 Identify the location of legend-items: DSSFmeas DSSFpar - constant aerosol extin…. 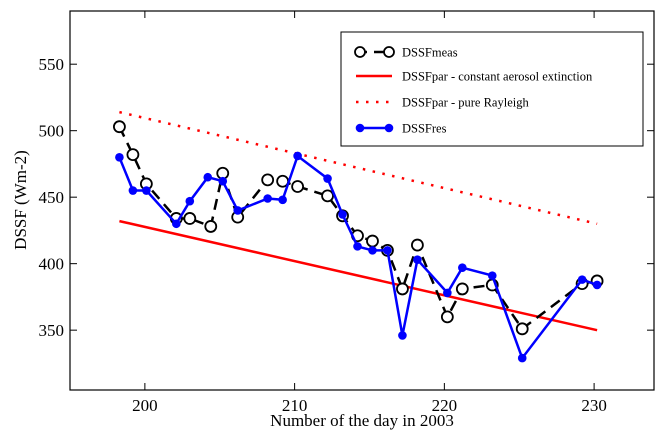
(473, 91).